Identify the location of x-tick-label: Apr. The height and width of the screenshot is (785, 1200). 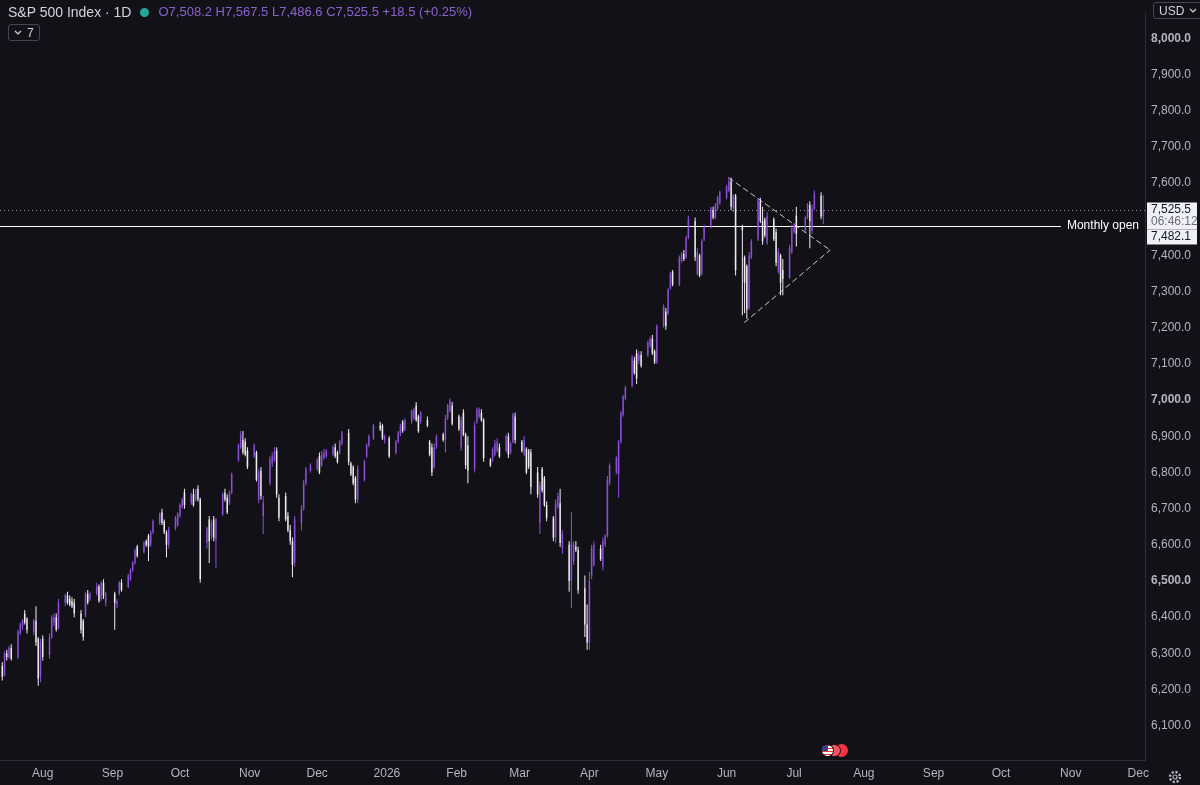
(589, 772).